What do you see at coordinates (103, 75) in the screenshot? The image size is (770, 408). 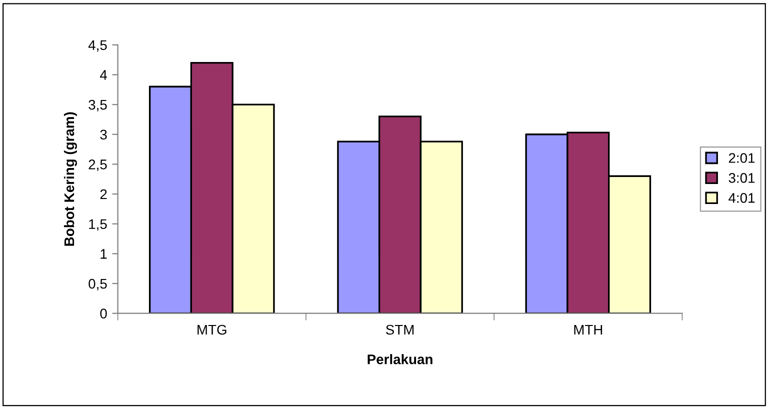 I see `y-tick-label: 4` at bounding box center [103, 75].